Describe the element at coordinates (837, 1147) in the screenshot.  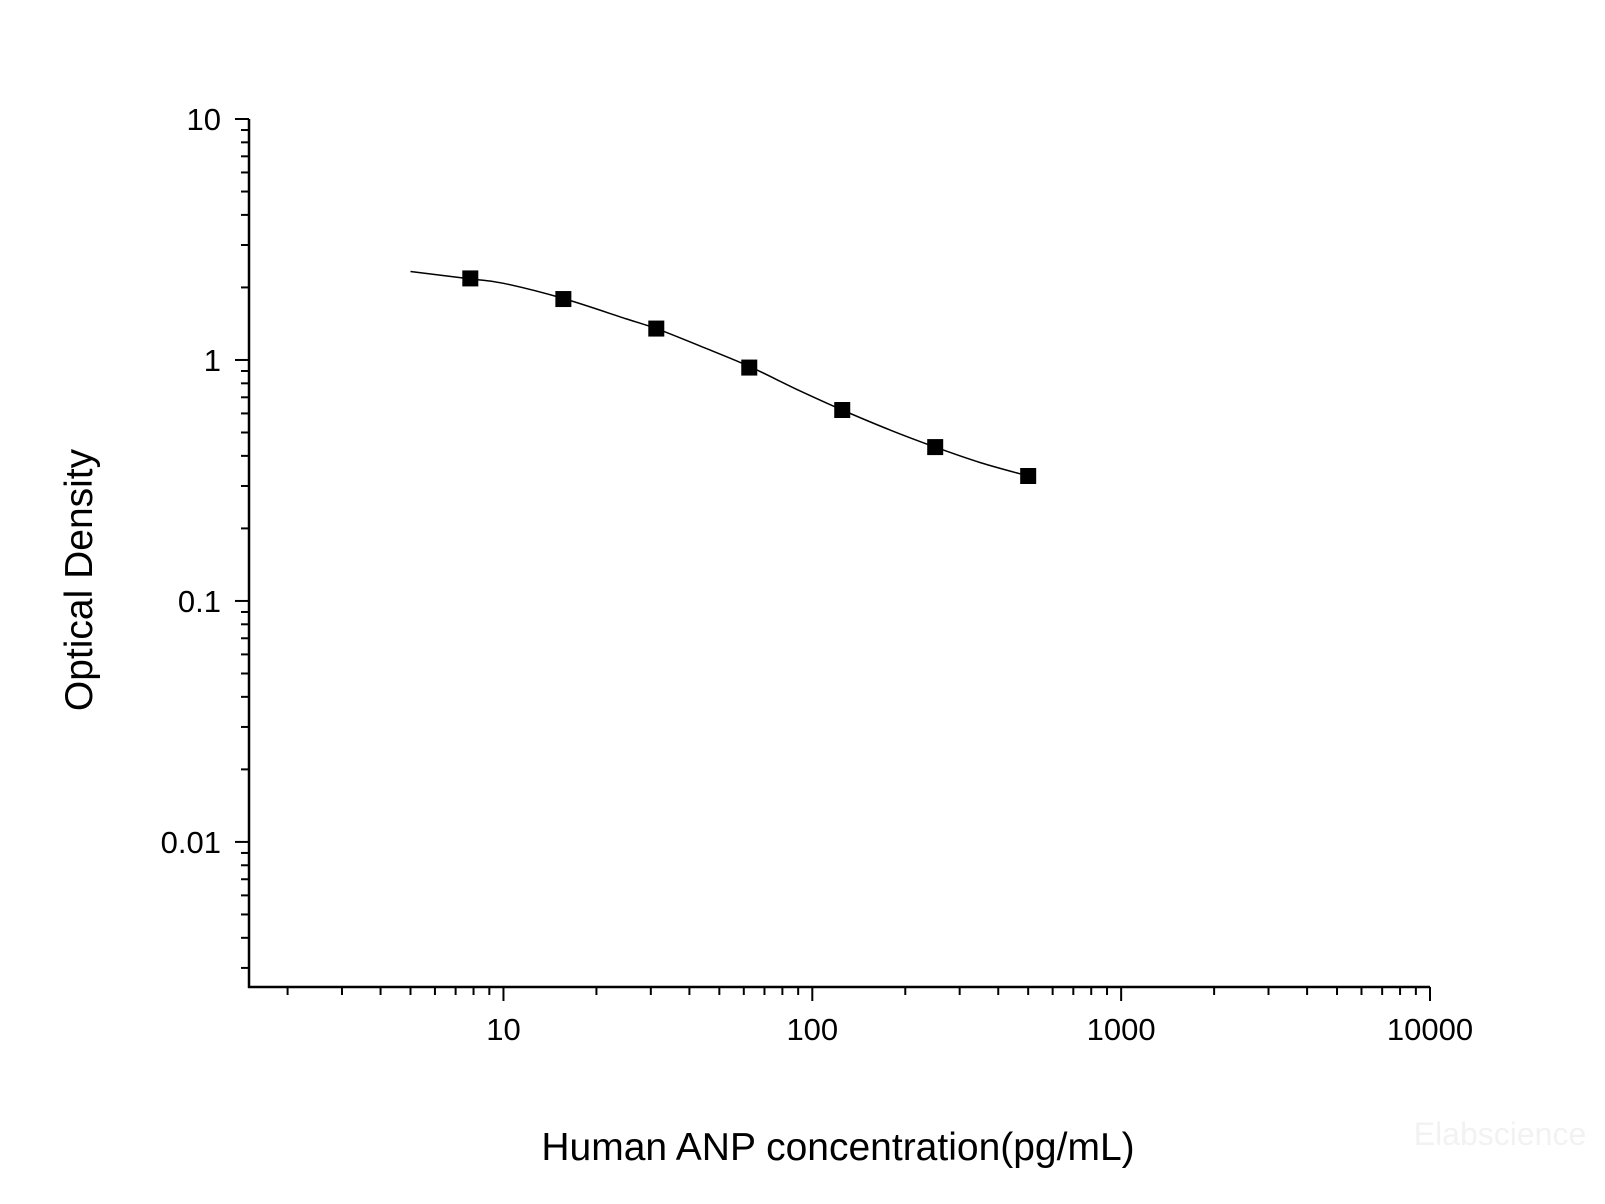
I see `x-axis-title: Human ANP concentration(pg/mL)` at that location.